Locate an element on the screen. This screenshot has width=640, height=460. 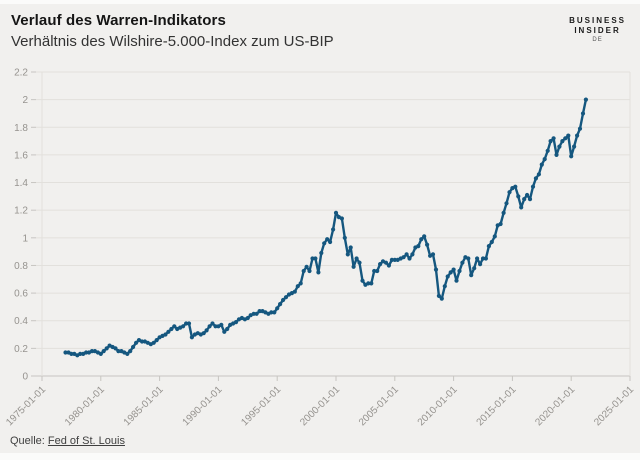
y-axis-tick-label: 0.8 is located at coordinates (21, 266).